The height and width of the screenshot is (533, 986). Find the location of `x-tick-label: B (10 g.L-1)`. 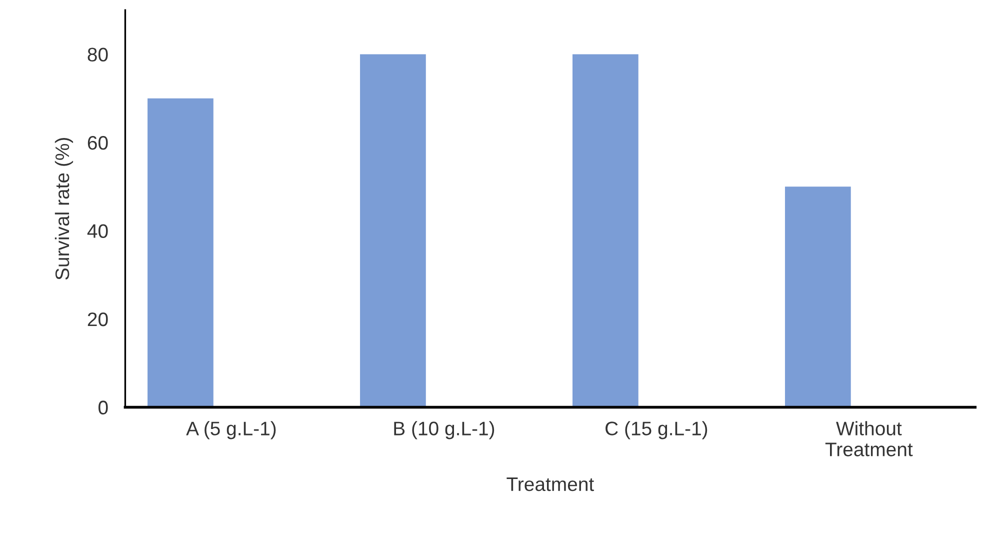

x-tick-label: B (10 g.L-1) is located at coordinates (444, 430).